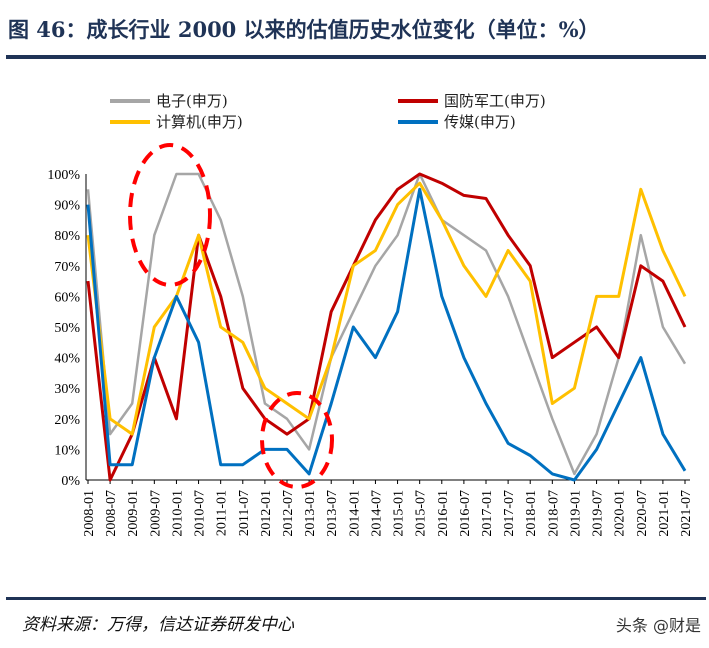 The width and height of the screenshot is (709, 648). Describe the element at coordinates (67, 328) in the screenshot. I see `y-tick-label: 50%` at that location.